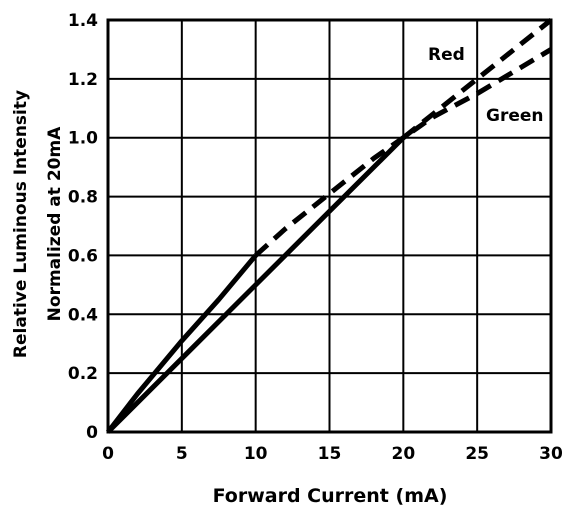  I want to click on y-axis-label-line-1: Relative Luminous Intensity, so click(21, 224).